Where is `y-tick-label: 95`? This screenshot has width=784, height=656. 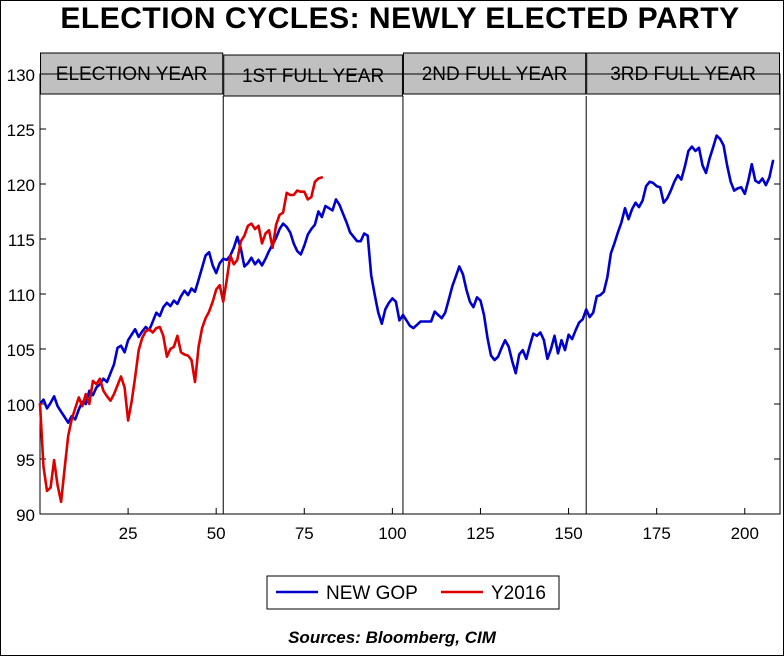 y-tick-label: 95 is located at coordinates (25, 460).